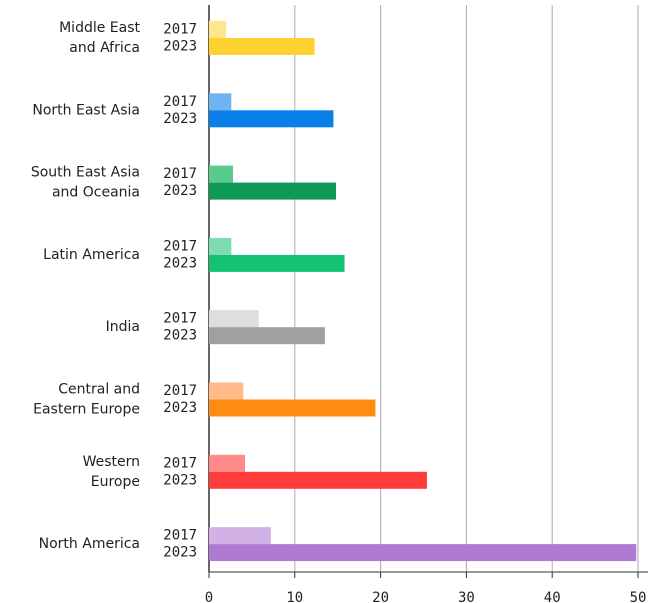 The height and width of the screenshot is (603, 656). I want to click on category-label: North East Asia, so click(86, 110).